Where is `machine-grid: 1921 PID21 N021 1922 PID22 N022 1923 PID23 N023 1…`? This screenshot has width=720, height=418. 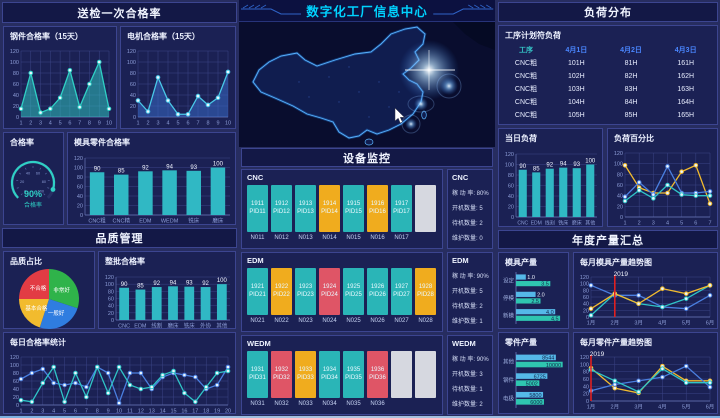 machine-grid: 1921 PID21 N021 1922 PID22 N022 1923 PID23 N023 1… is located at coordinates (342, 296).